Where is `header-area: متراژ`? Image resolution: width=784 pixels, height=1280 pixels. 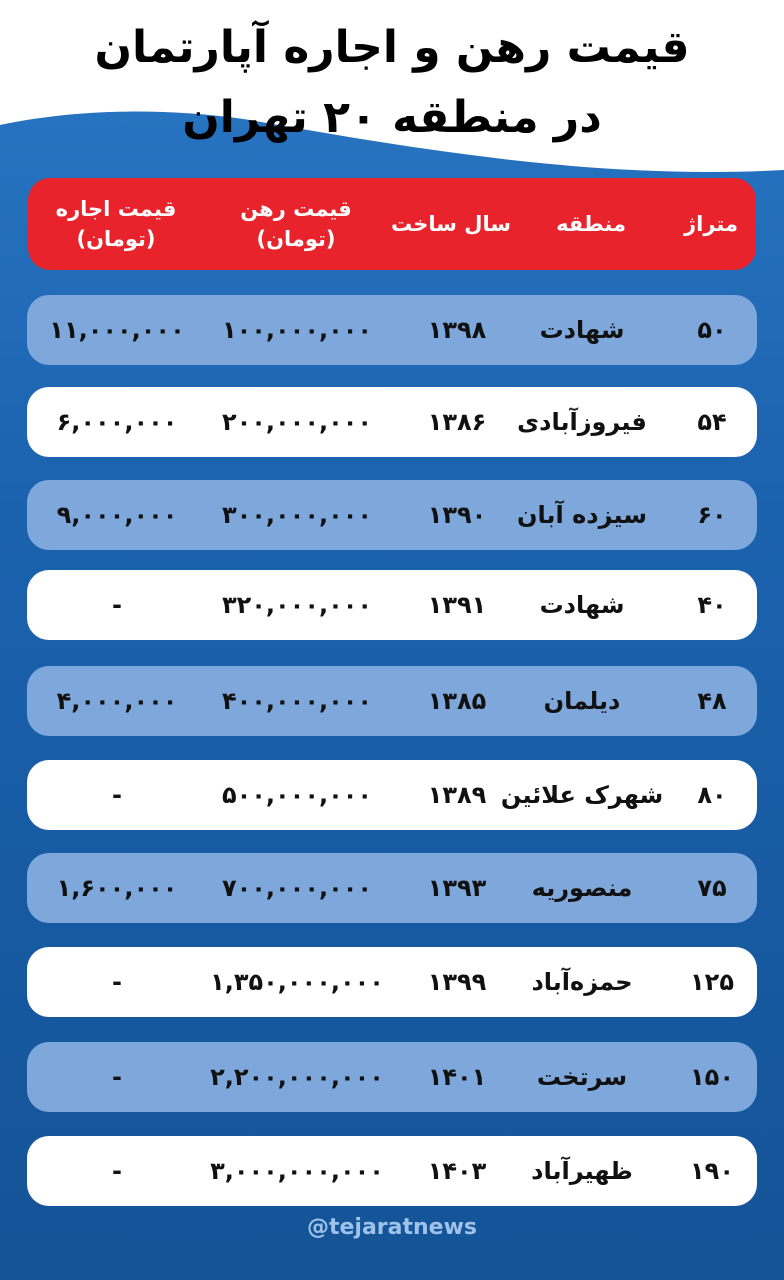
header-area: متراژ is located at coordinates (711, 224).